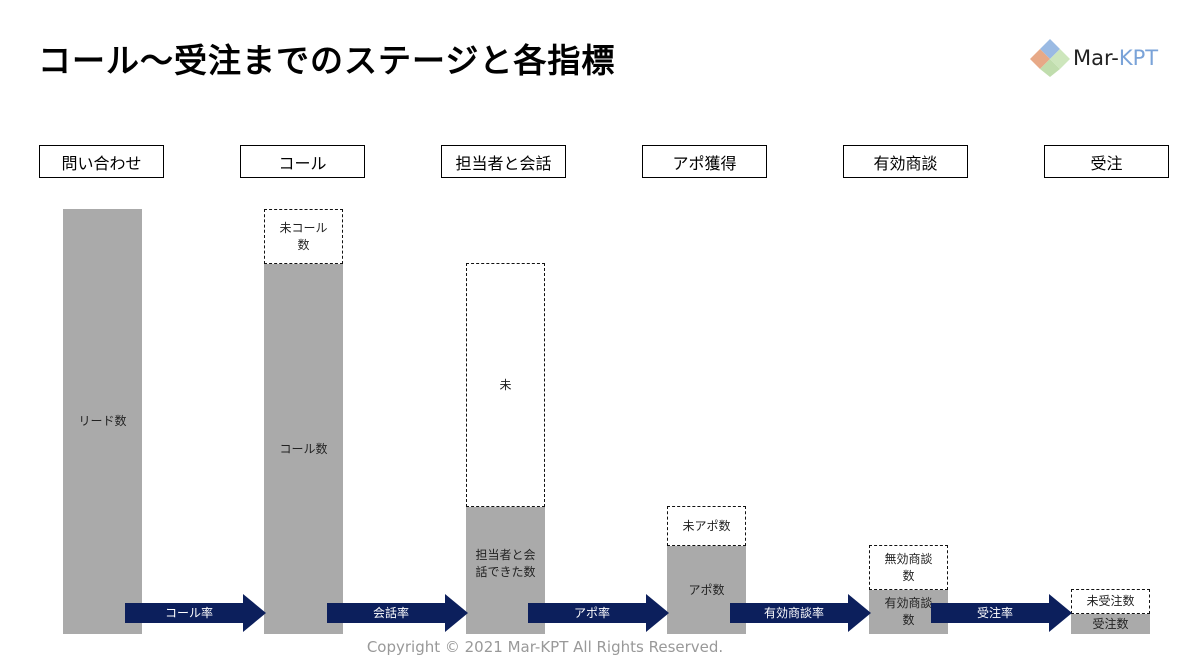 This screenshot has height=670, width=1200. What do you see at coordinates (303, 449) in the screenshot?
I see `call-count-bar: コール数` at bounding box center [303, 449].